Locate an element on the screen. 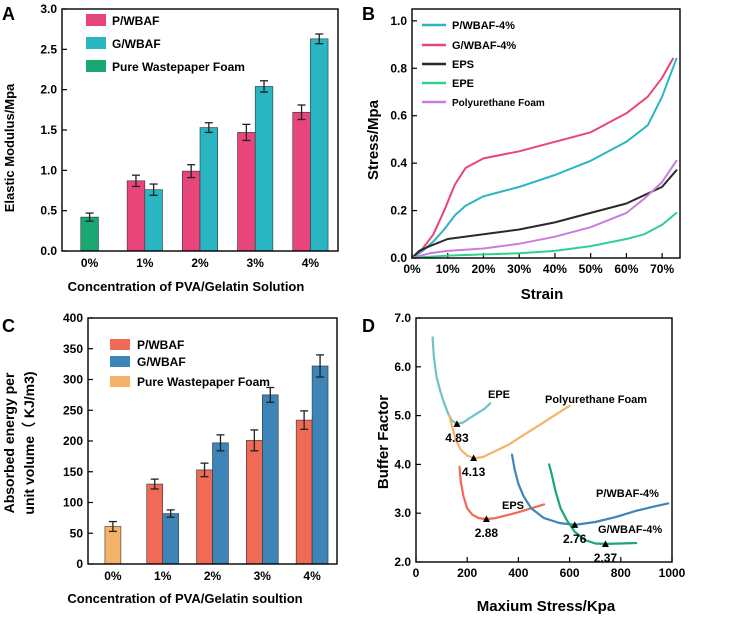 This screenshot has width=733, height=617. panel-c-frame is located at coordinates (212, 441).